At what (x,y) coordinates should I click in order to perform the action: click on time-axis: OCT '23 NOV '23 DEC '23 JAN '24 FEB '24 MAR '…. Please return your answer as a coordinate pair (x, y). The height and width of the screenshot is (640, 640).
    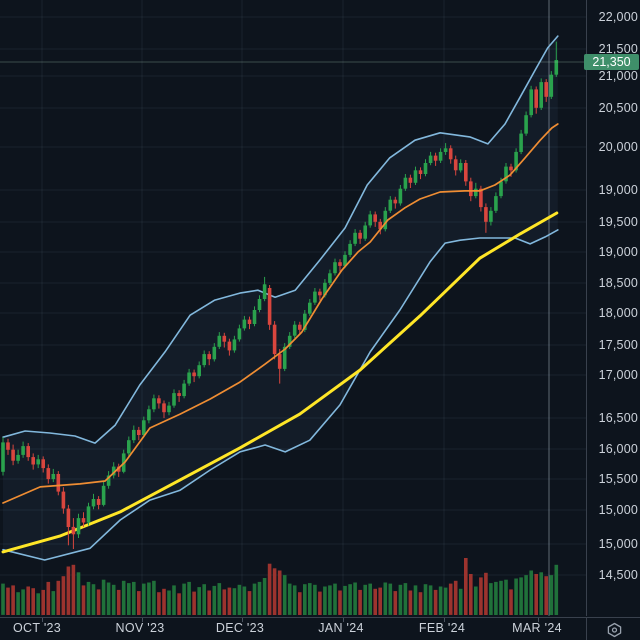
    Looking at the image, I should click on (293, 628).